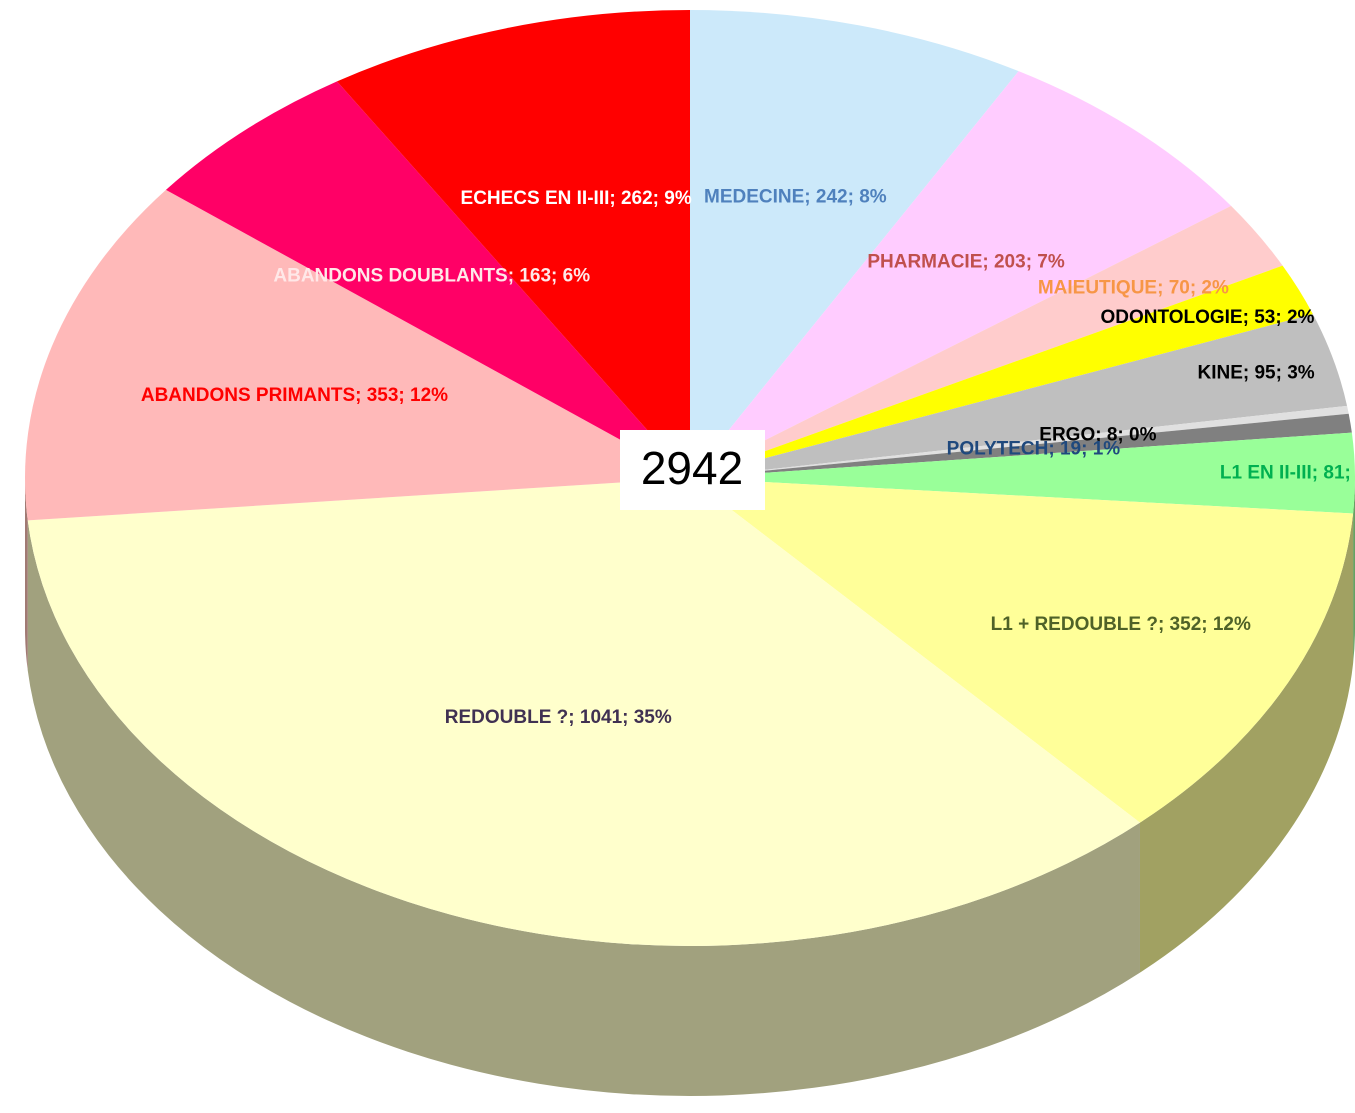 This screenshot has height=1113, width=1355. I want to click on data-label: POLYTECH; 19; 1%, so click(1034, 448).